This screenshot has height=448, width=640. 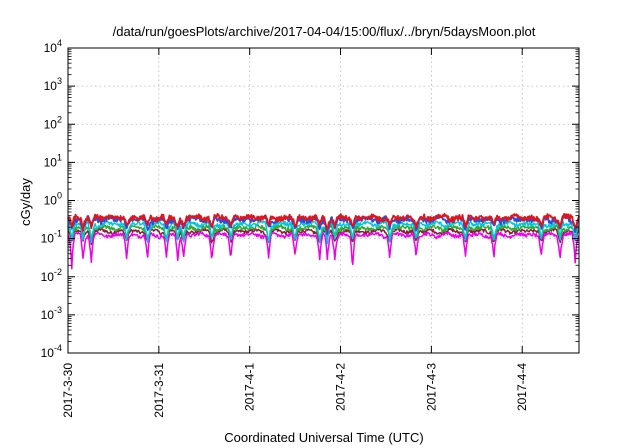 What do you see at coordinates (59, 119) in the screenshot?
I see `y-tick-exponent: 2` at bounding box center [59, 119].